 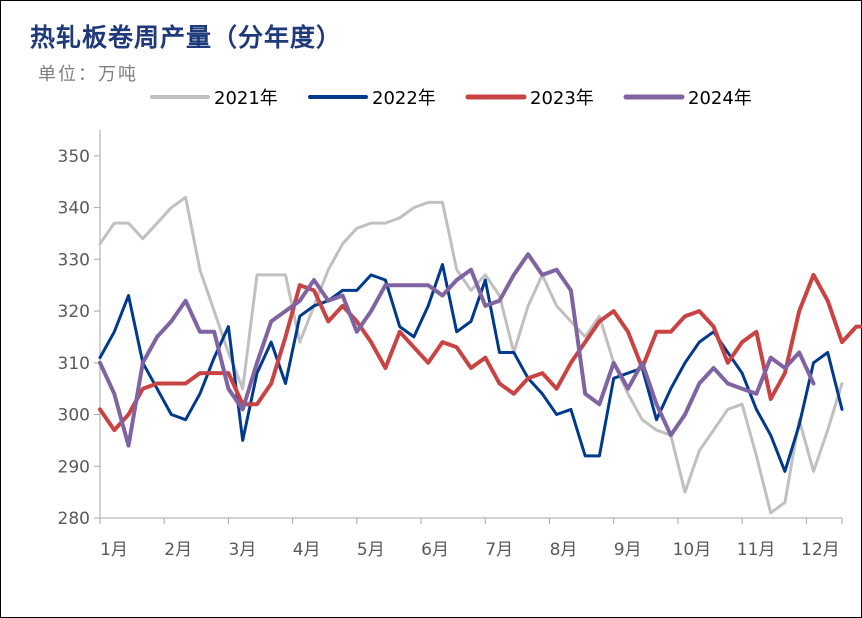 What do you see at coordinates (451, 98) in the screenshot?
I see `legend: 2021年 2022年 2023年 2024年` at bounding box center [451, 98].